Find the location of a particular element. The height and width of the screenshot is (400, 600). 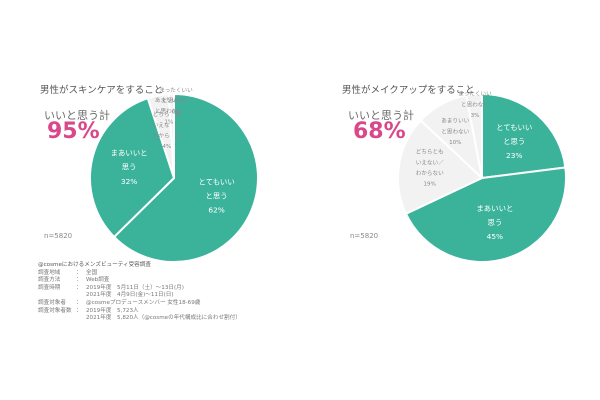

survey-key: 調査方法 is located at coordinates (49, 280).